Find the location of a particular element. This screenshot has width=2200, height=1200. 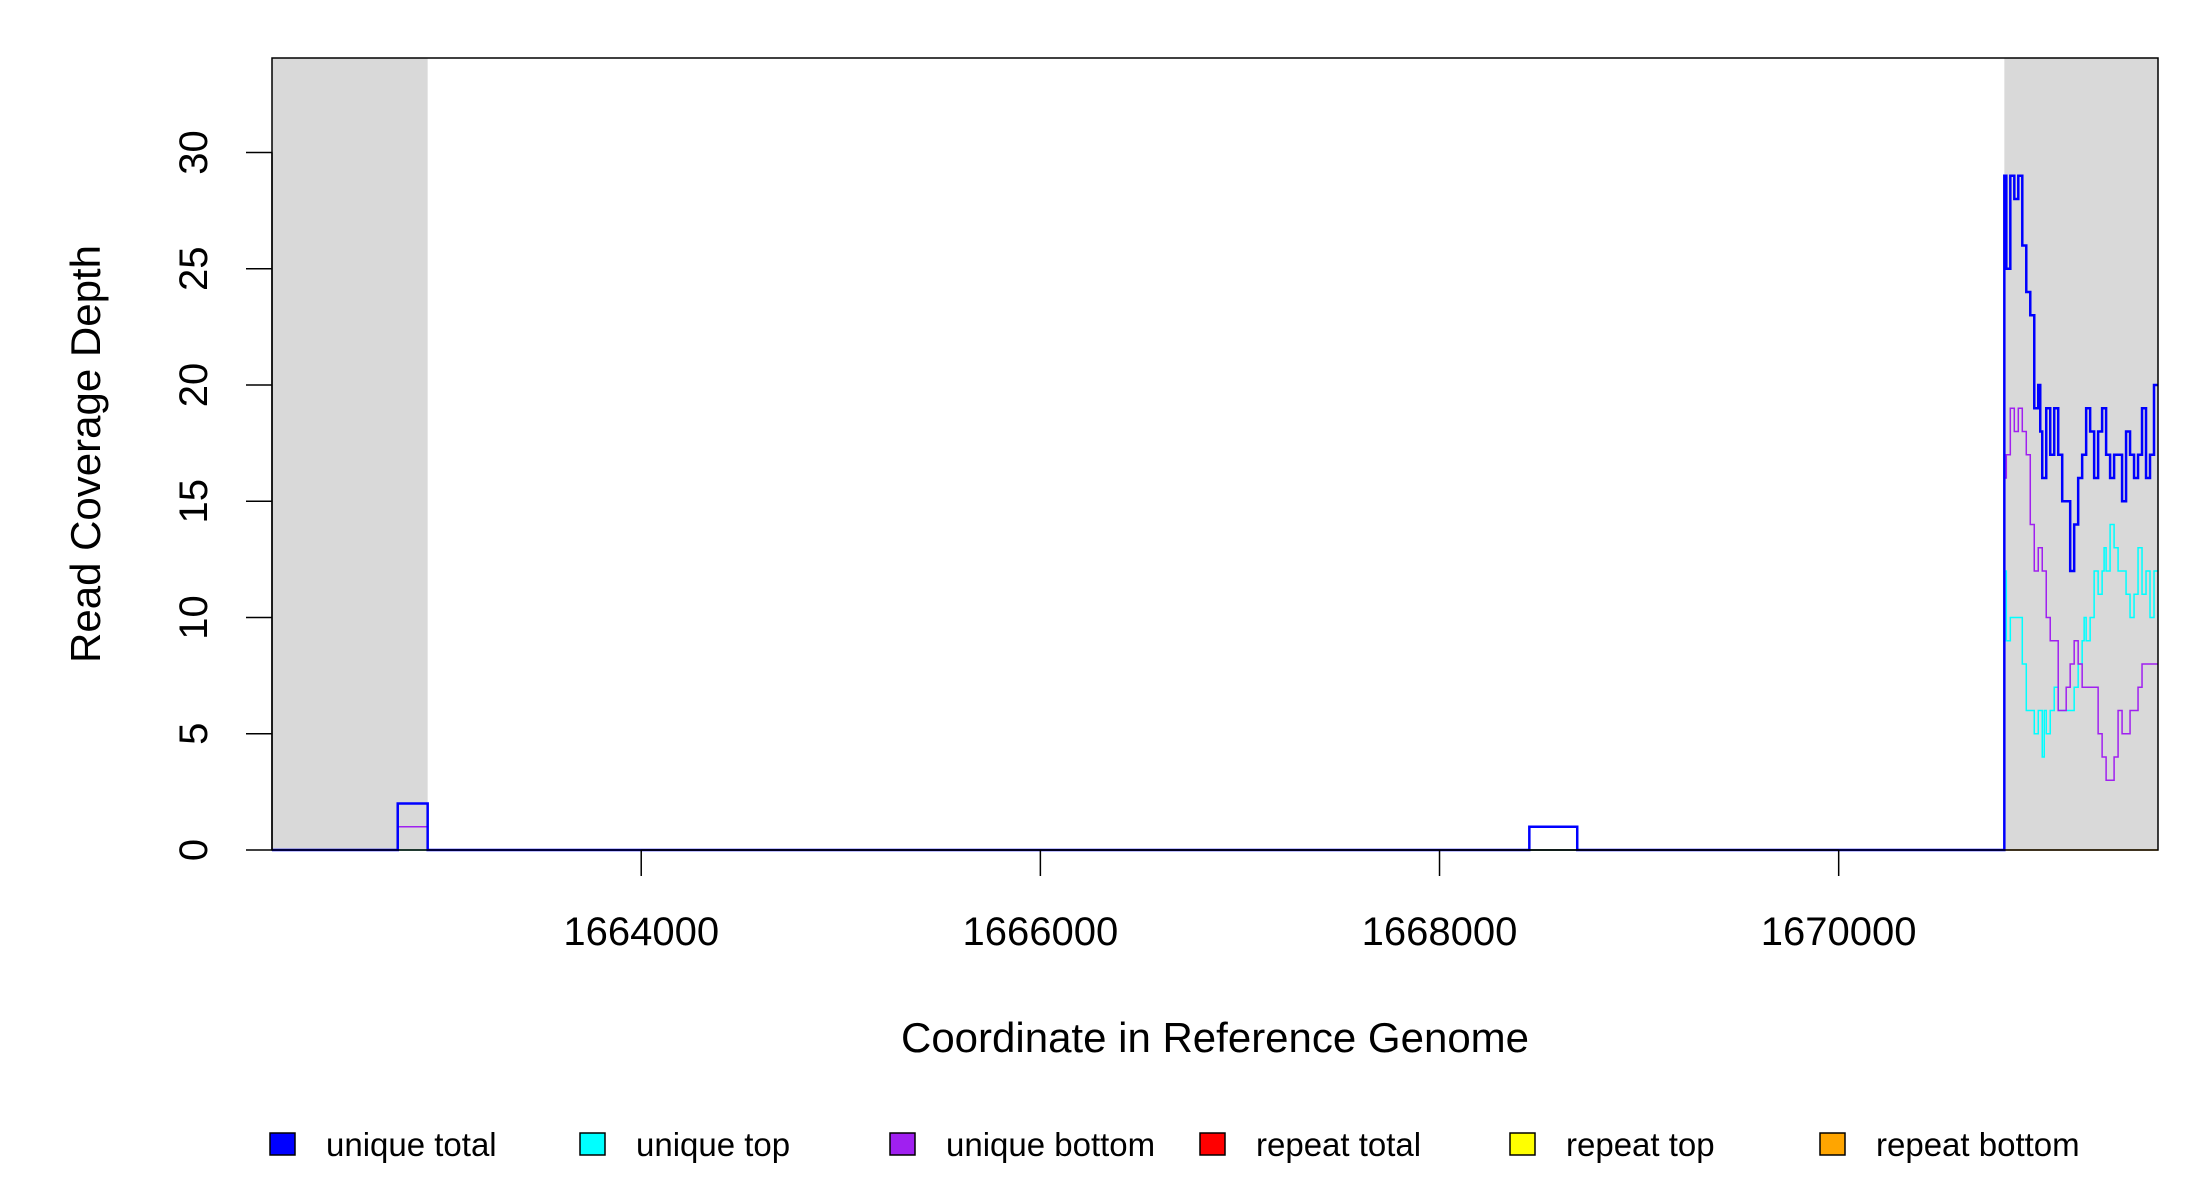

legend-label-unique-bottom: unique bottom is located at coordinates (1050, 1144).